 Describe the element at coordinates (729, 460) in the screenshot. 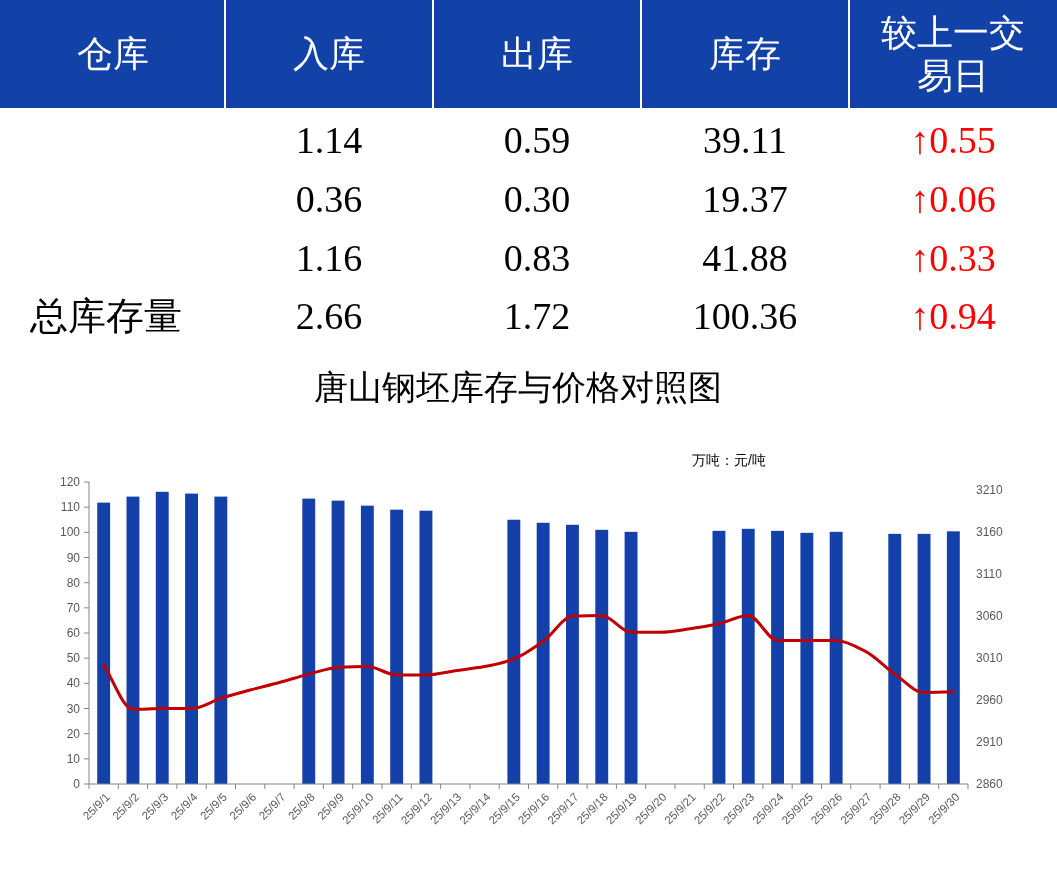

I see `text: 万吨：元/吨` at that location.